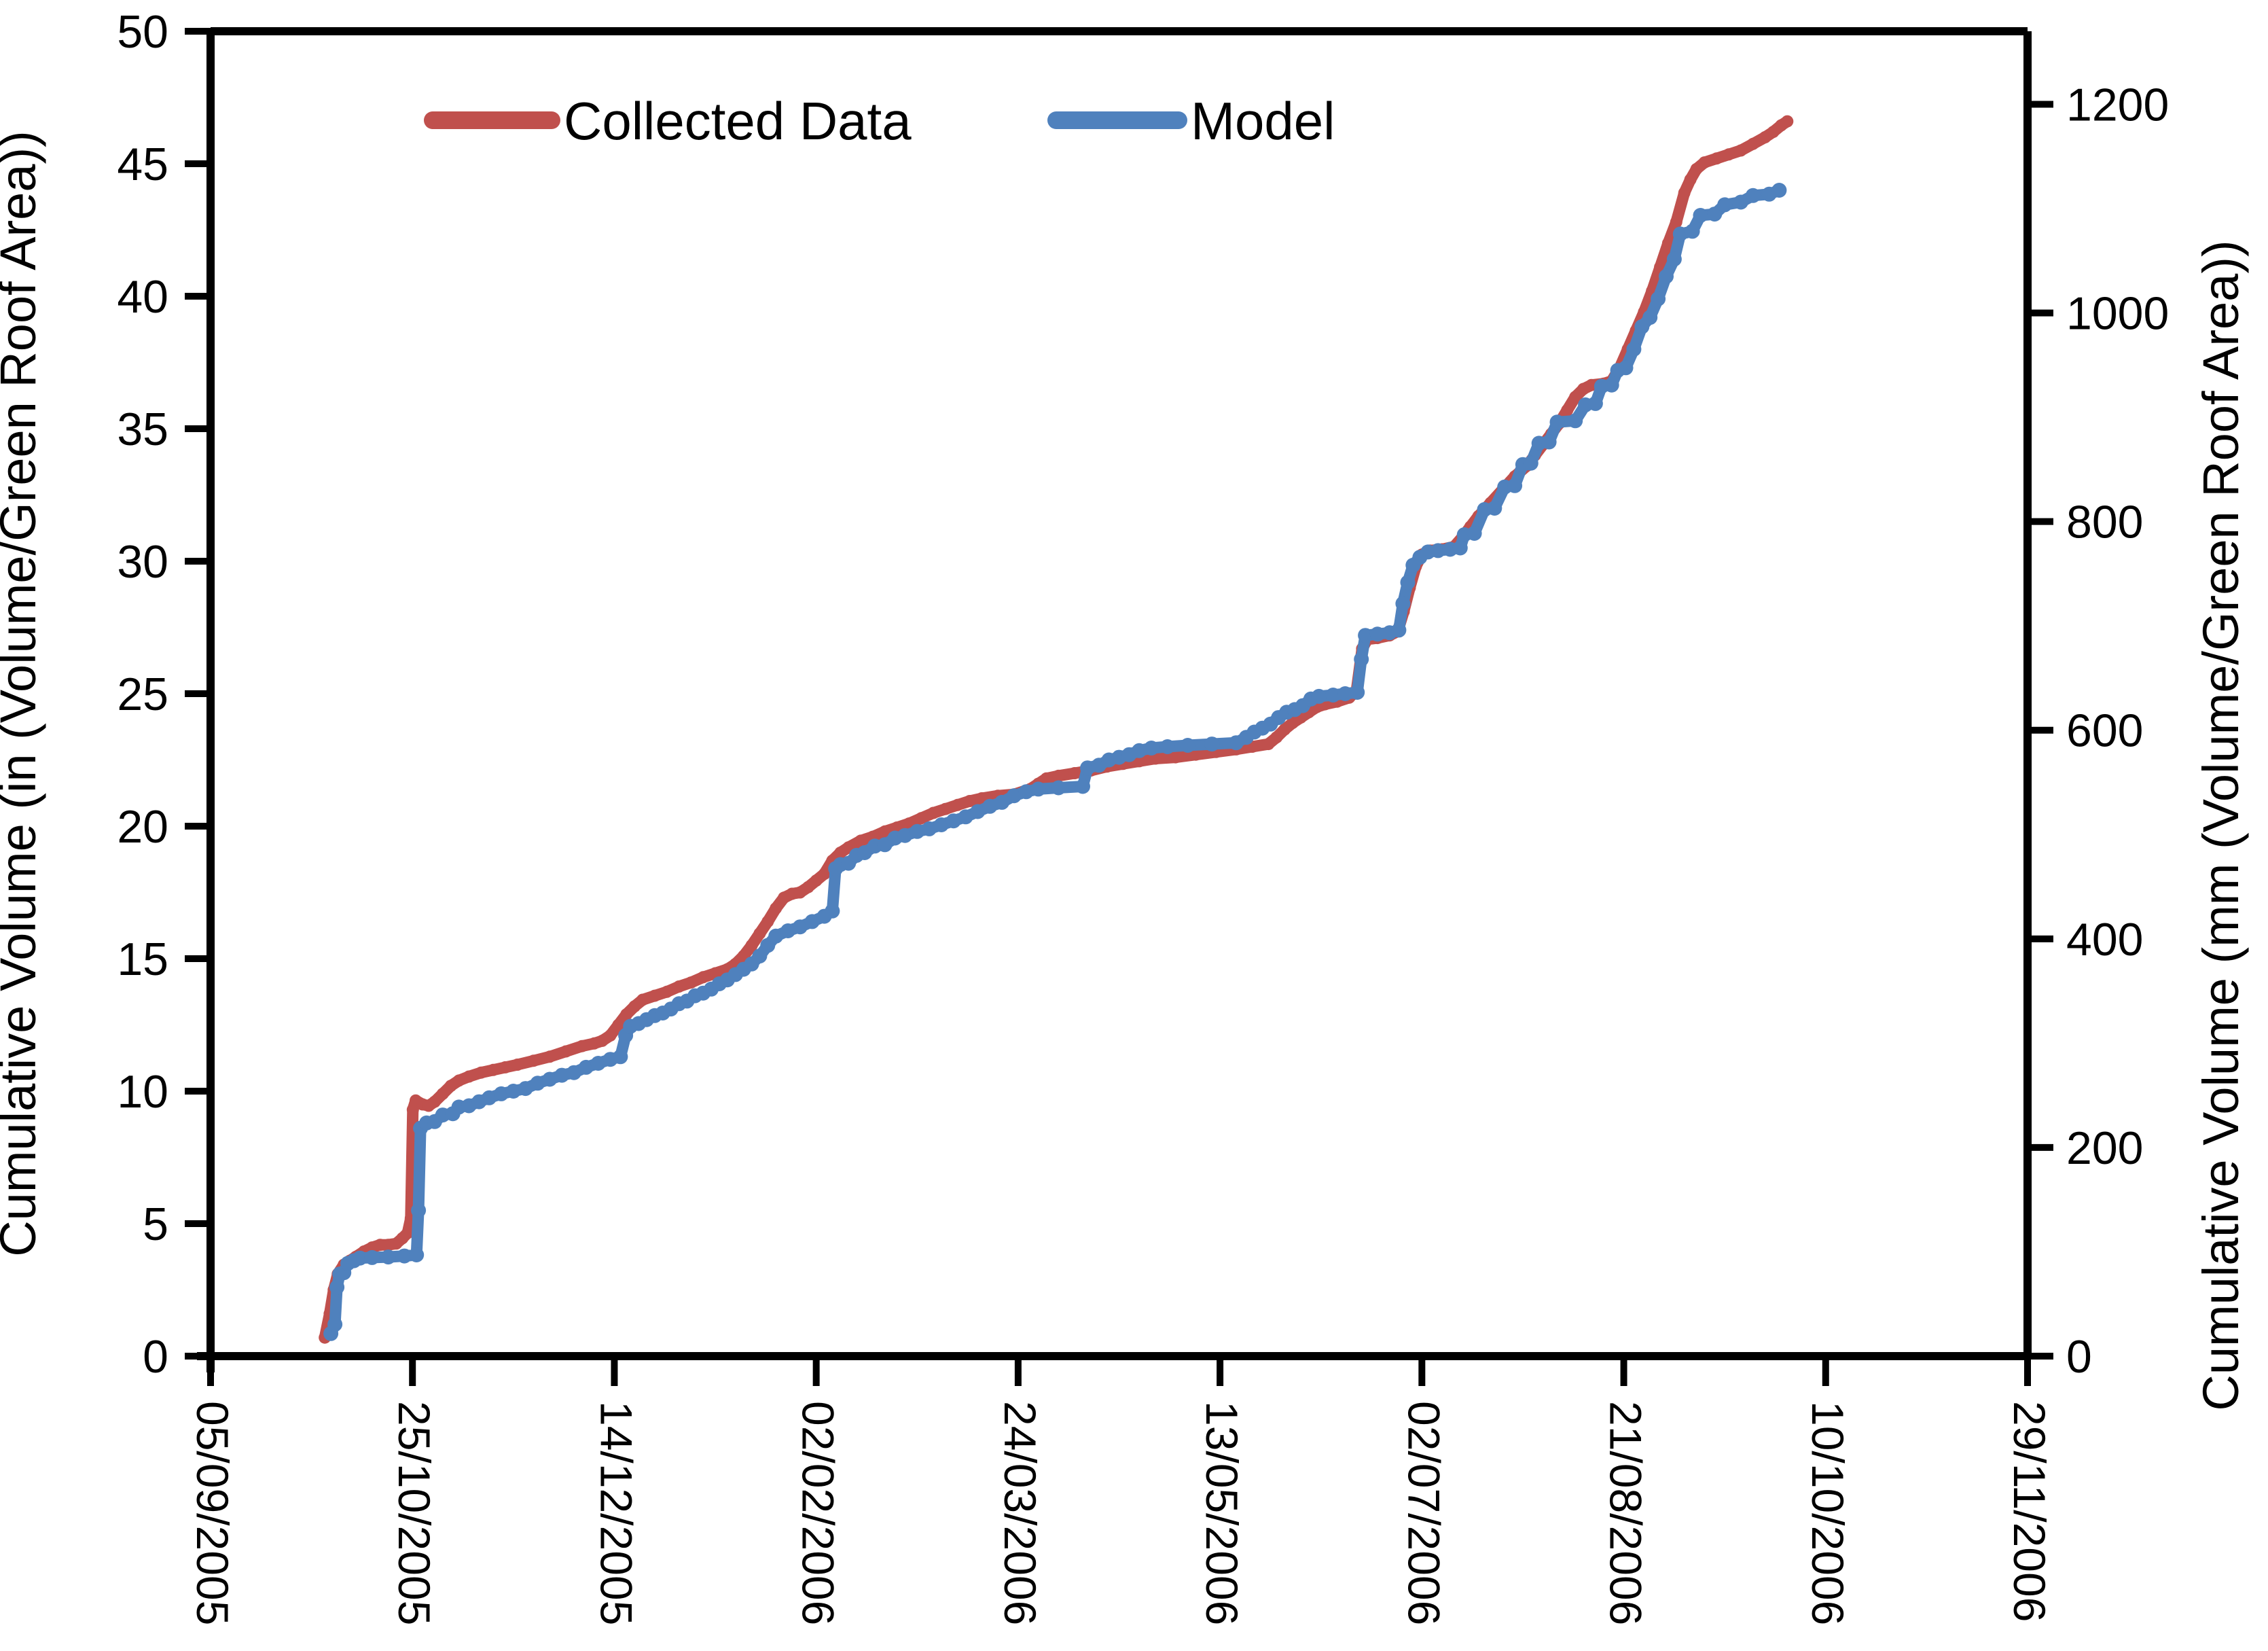 The width and height of the screenshot is (2268, 1651). Describe the element at coordinates (142, 562) in the screenshot. I see `y-left-tick-label: 30` at that location.